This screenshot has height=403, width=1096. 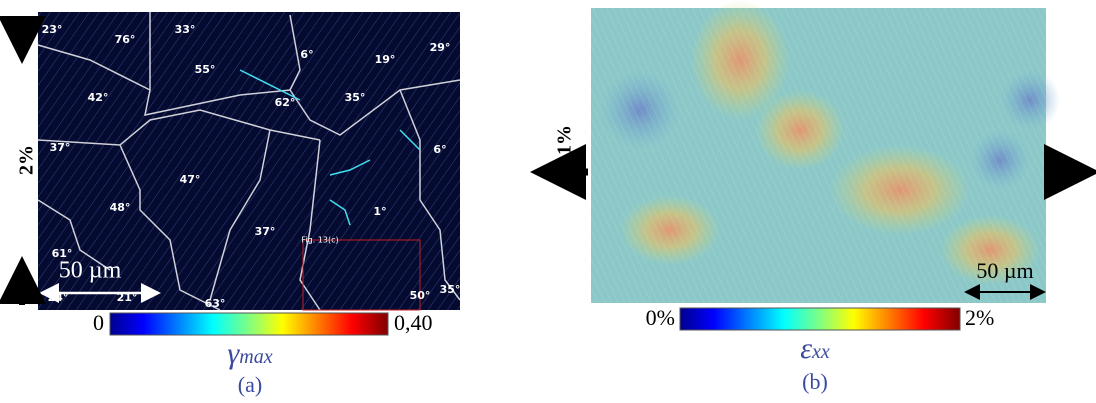 I want to click on caption: (b), so click(x=815, y=381).